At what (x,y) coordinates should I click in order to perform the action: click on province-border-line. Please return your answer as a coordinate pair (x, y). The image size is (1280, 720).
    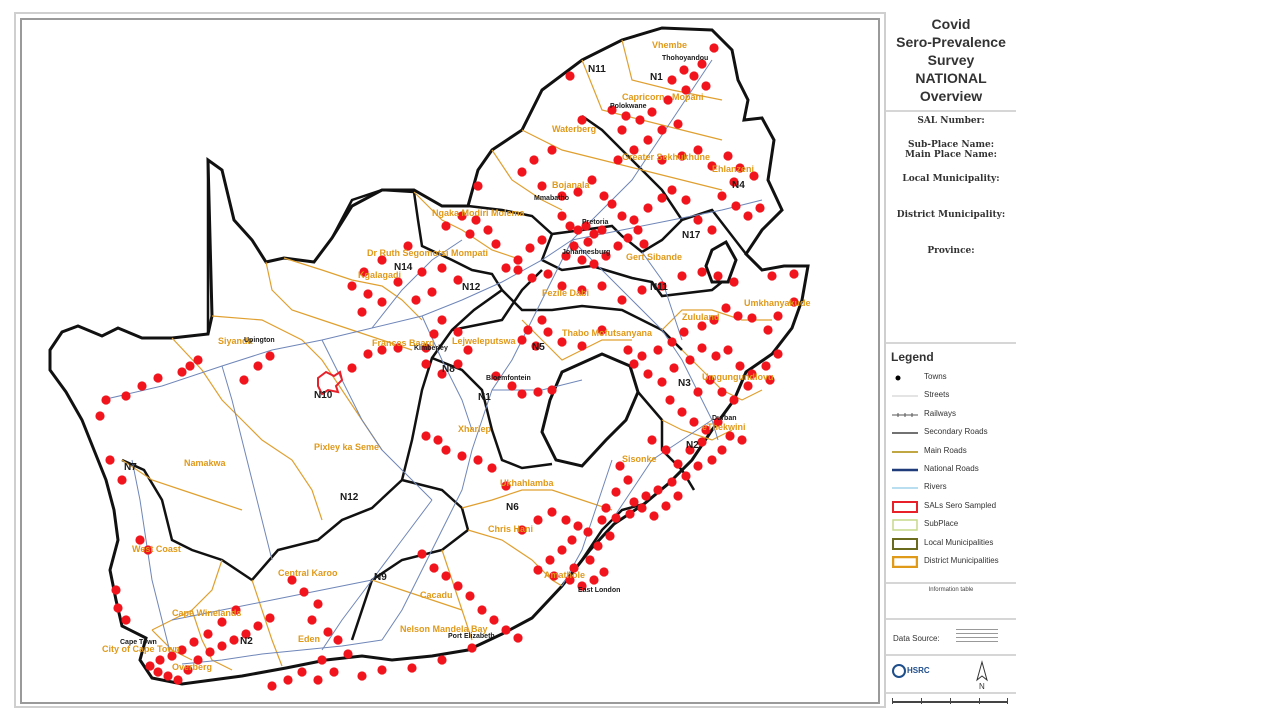
    Looking at the image, I should click on (631, 265).